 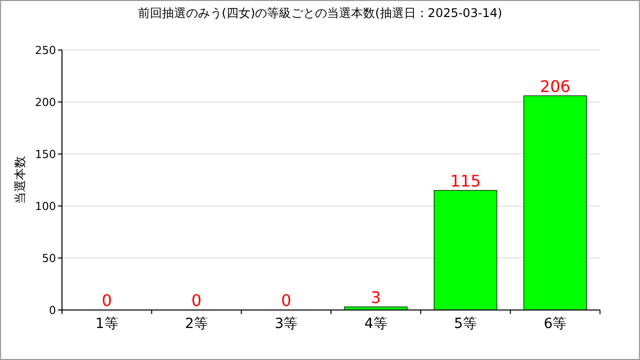 I want to click on x-tick-label: 2等, so click(x=196, y=324).